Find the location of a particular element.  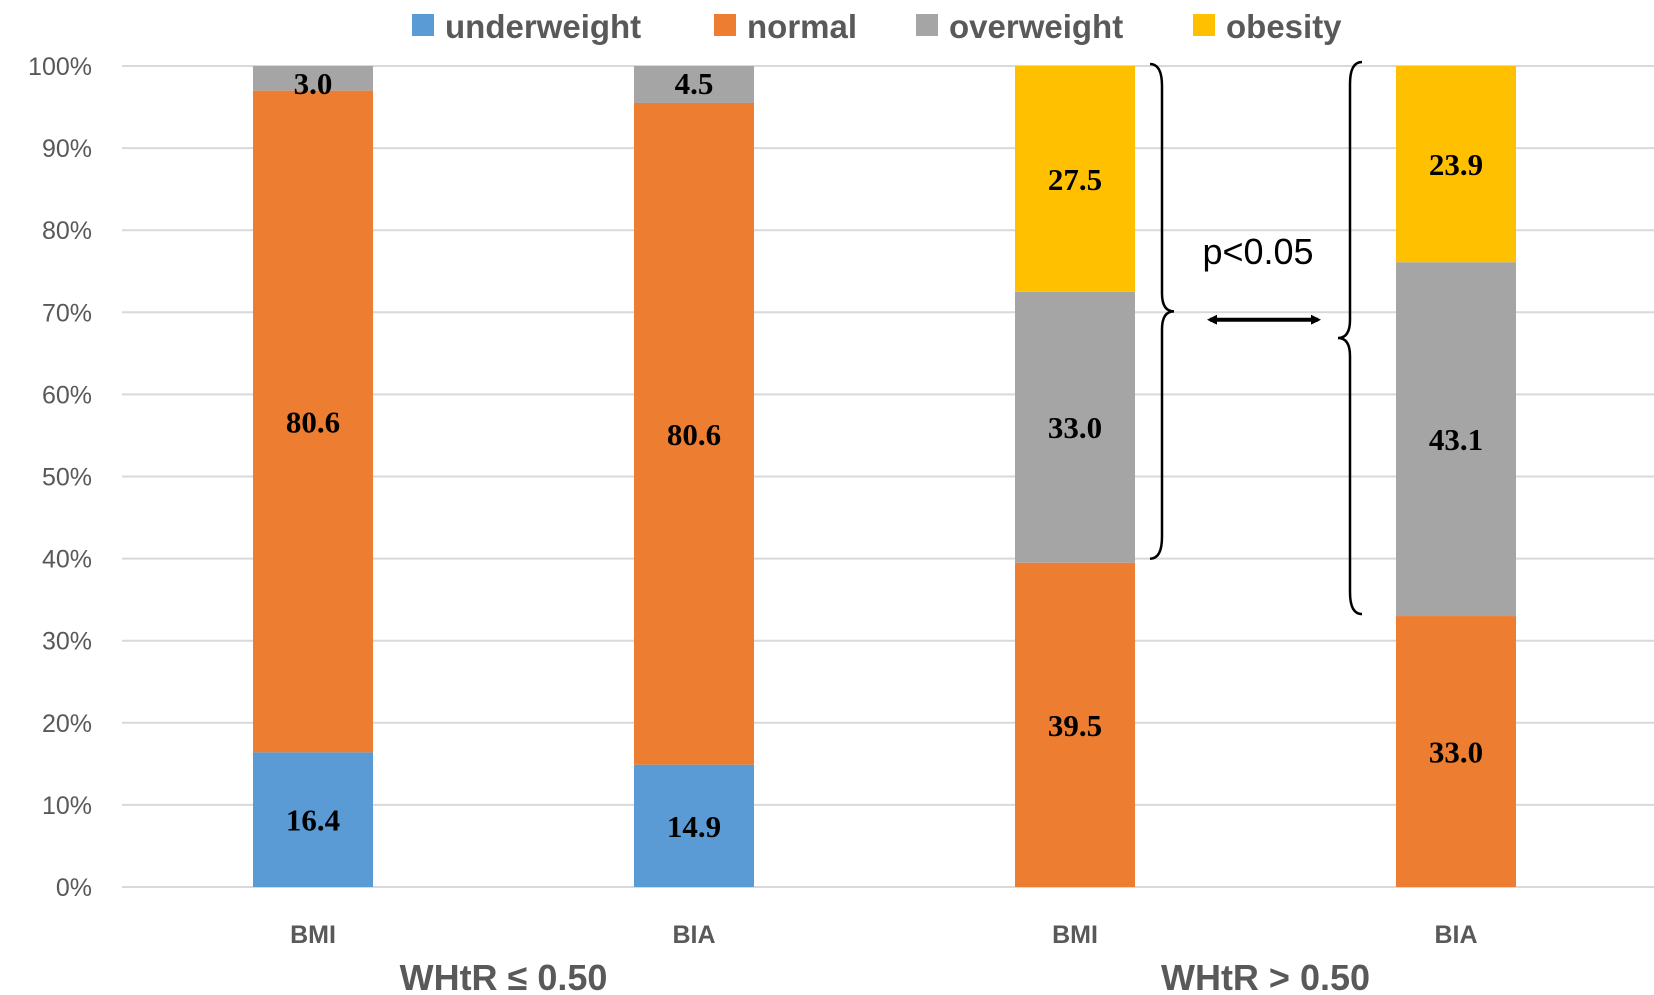

legend-label-underweight: underweight is located at coordinates (543, 26).